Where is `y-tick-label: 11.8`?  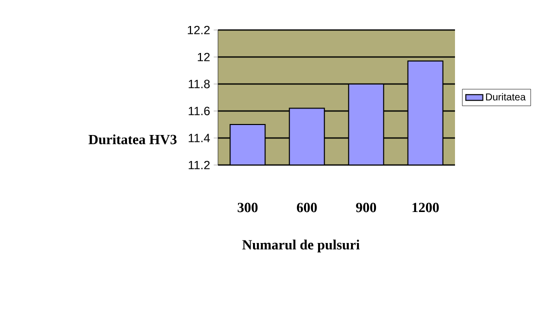 y-tick-label: 11.8 is located at coordinates (199, 84).